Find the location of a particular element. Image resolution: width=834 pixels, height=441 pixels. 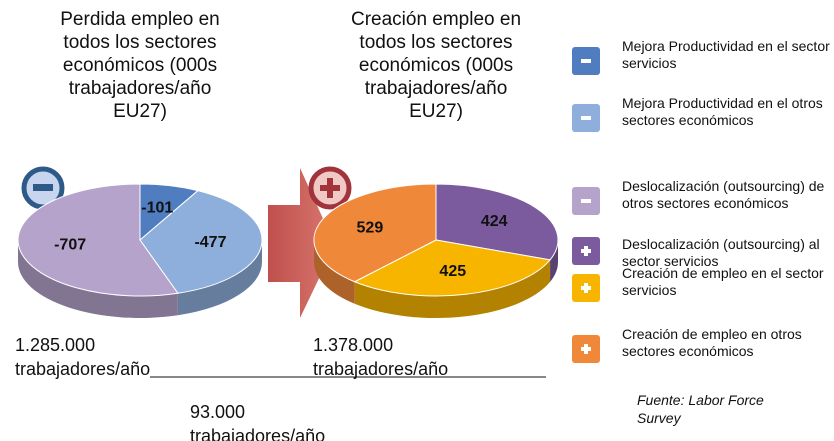

total-right: 1.378.000 trabajadores/año is located at coordinates (381, 357).